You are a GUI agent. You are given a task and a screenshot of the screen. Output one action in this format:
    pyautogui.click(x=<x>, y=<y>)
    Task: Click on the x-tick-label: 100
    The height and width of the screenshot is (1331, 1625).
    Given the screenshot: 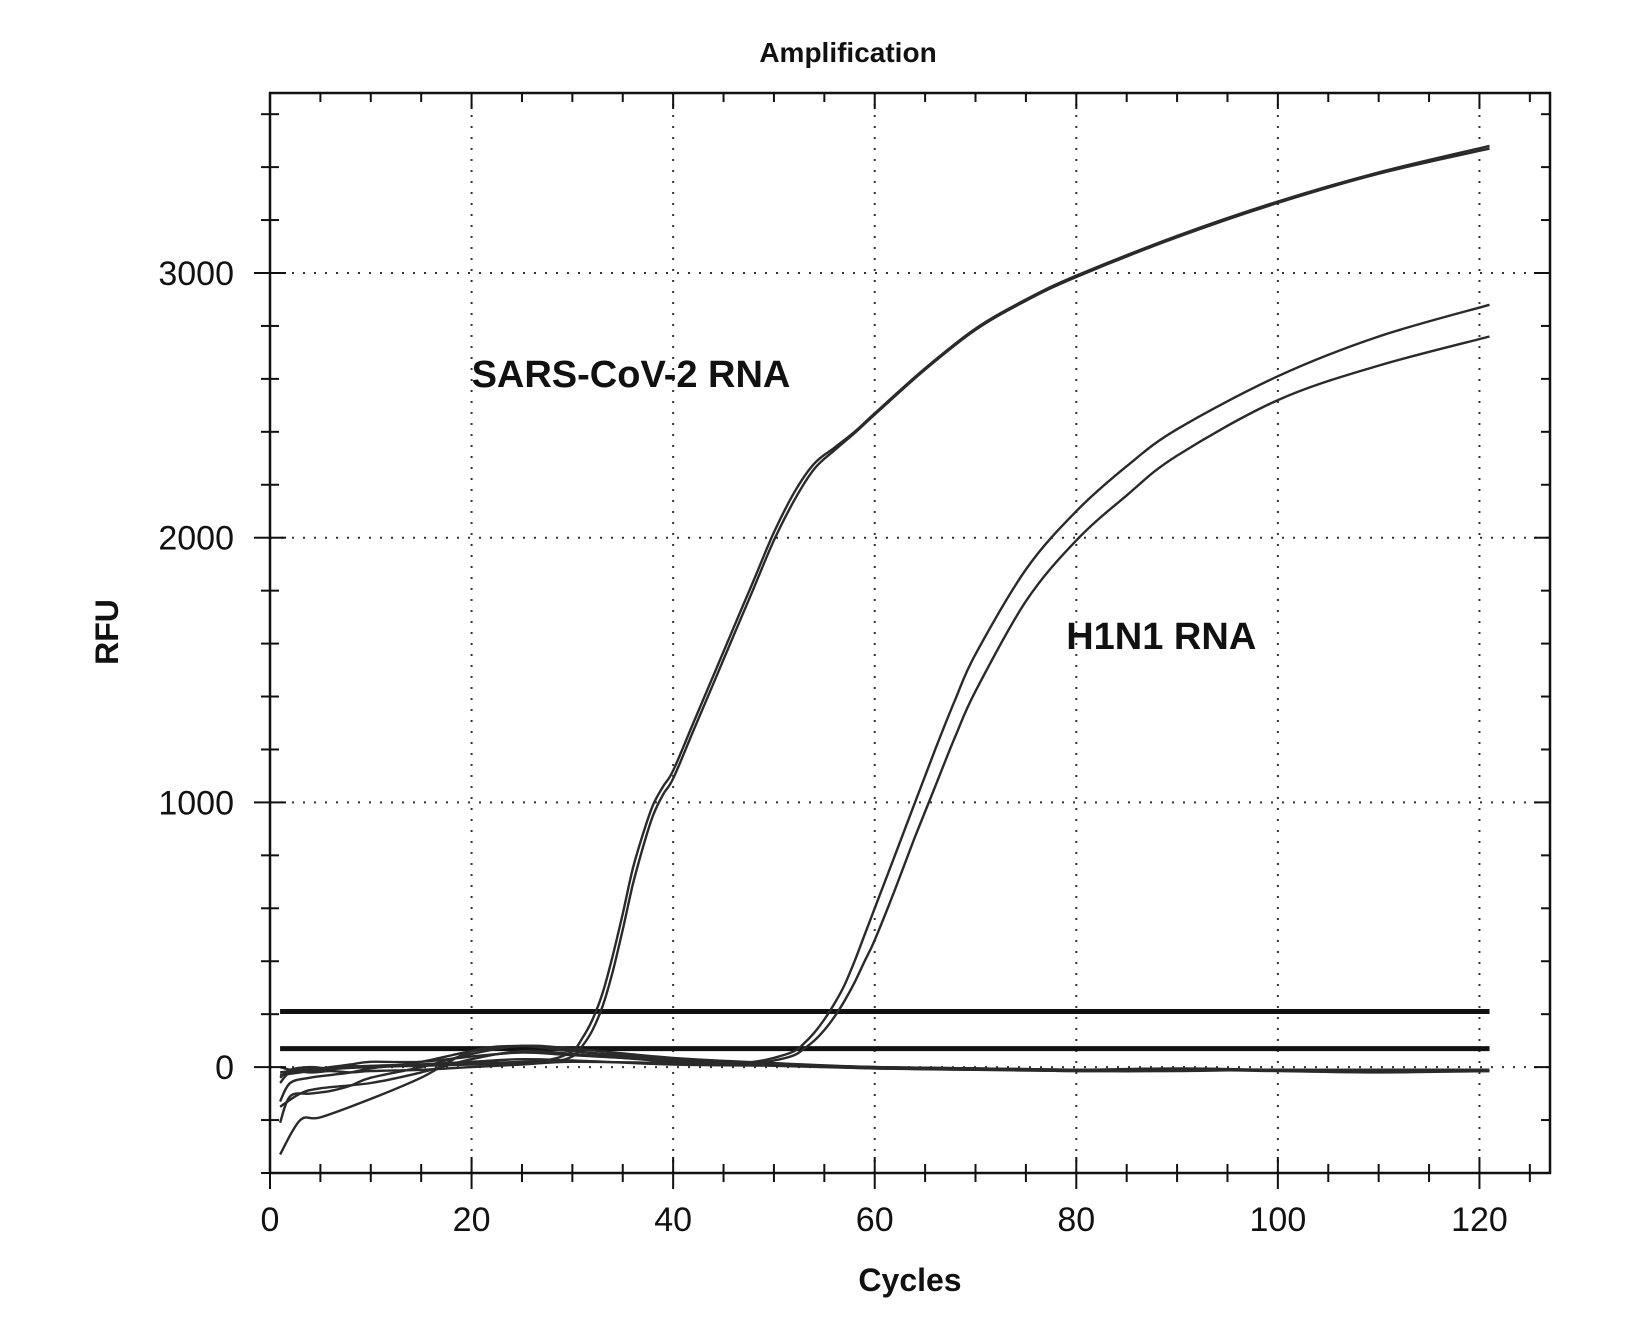 What is the action you would take?
    pyautogui.click(x=1278, y=1220)
    